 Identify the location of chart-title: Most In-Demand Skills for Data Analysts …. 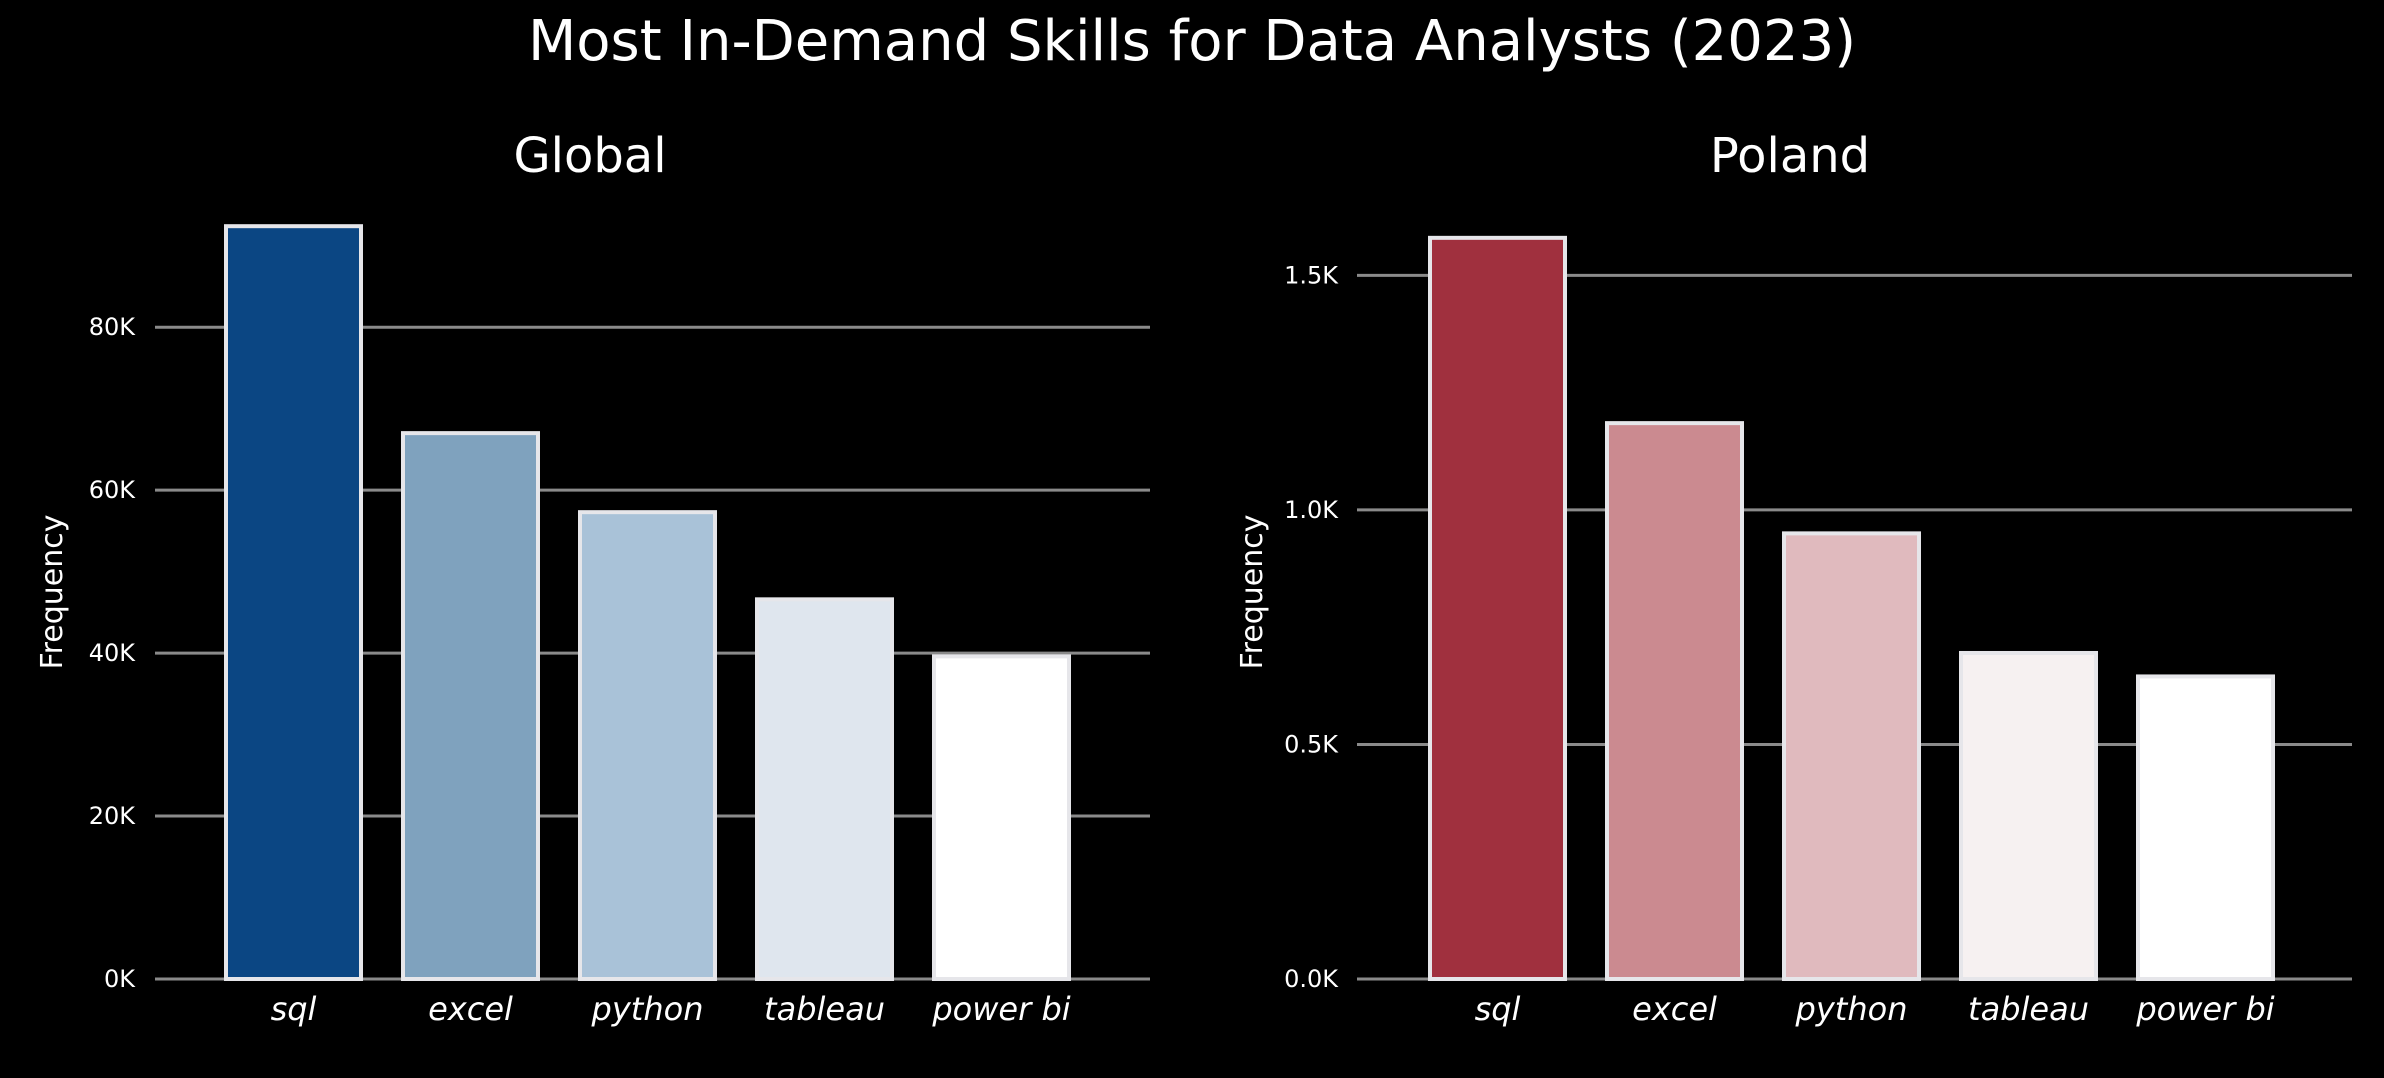
(1192, 41).